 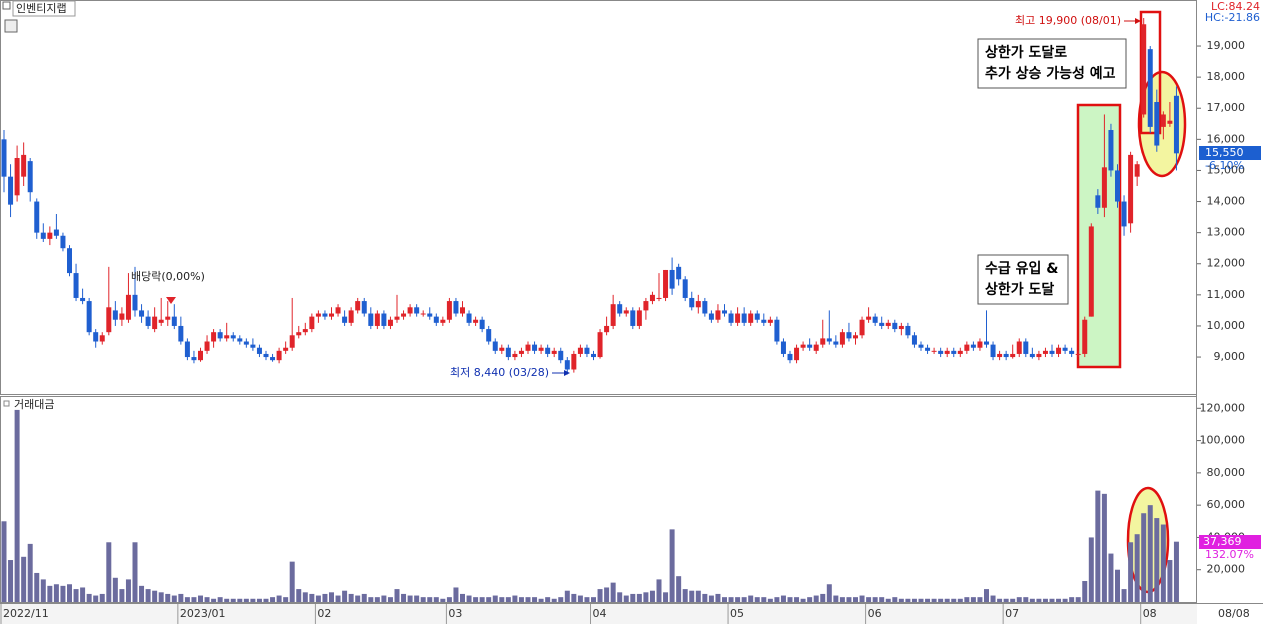 What do you see at coordinates (1023, 279) in the screenshot?
I see `callout-box` at bounding box center [1023, 279].